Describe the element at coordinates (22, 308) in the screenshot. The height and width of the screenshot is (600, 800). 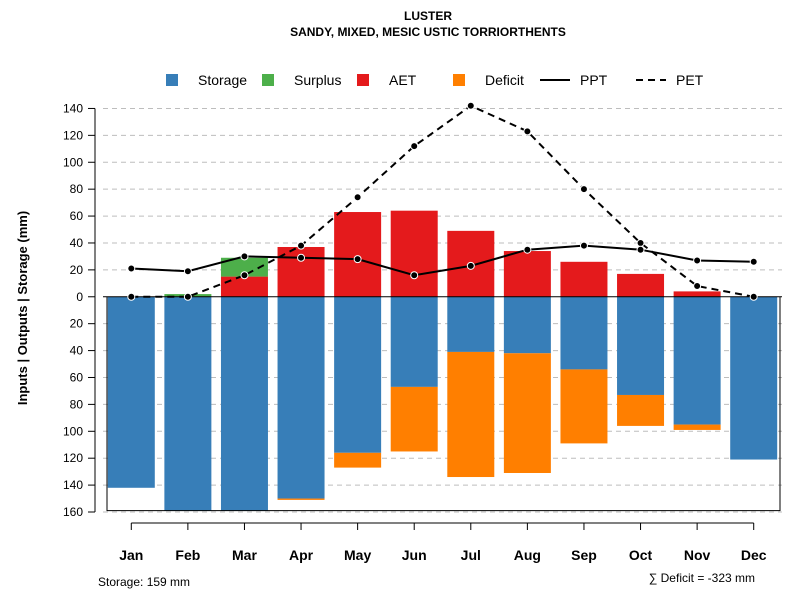
I see `y-axis-label: Inputs | Outputs | Storage (mm)` at that location.